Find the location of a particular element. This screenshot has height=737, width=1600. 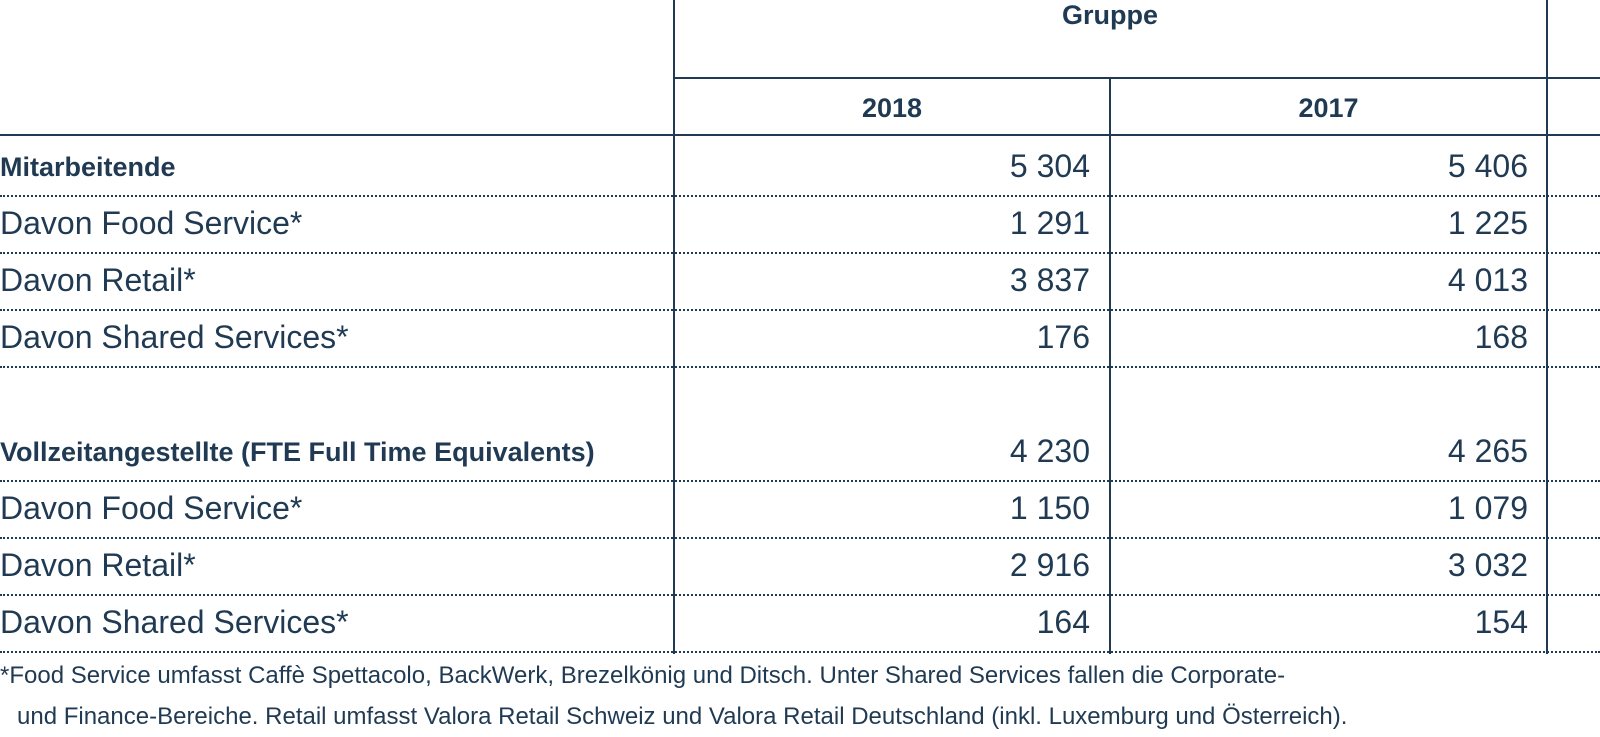

table-row: Davon Shared Services* 164 154 is located at coordinates (800, 620).